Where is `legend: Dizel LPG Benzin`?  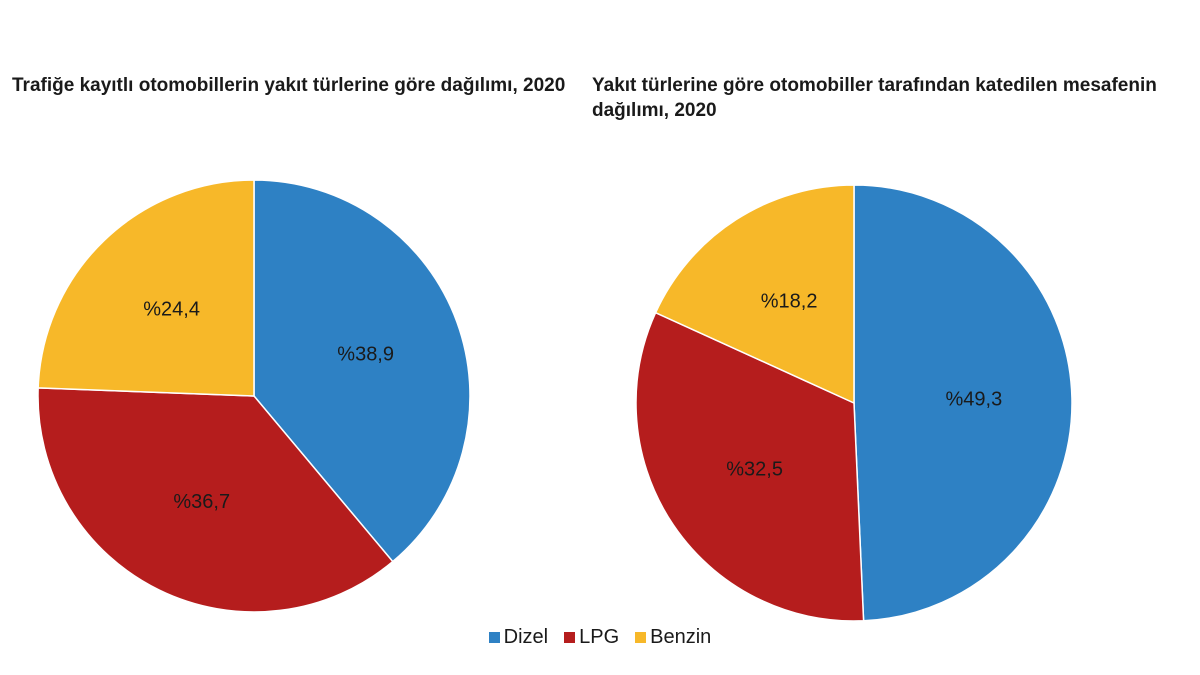
legend: Dizel LPG Benzin is located at coordinates (600, 637).